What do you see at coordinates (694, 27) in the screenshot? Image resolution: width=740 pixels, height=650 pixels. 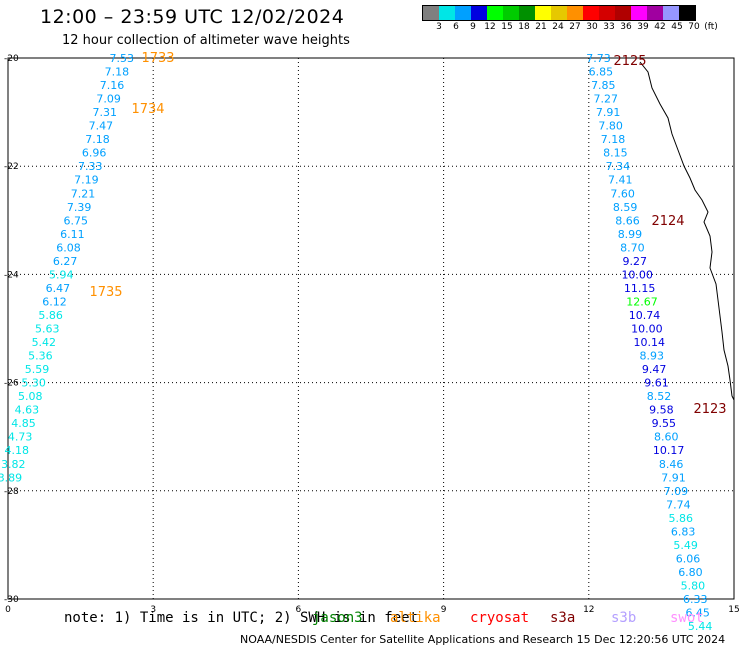 I see `legend-tick: 70` at bounding box center [694, 27].